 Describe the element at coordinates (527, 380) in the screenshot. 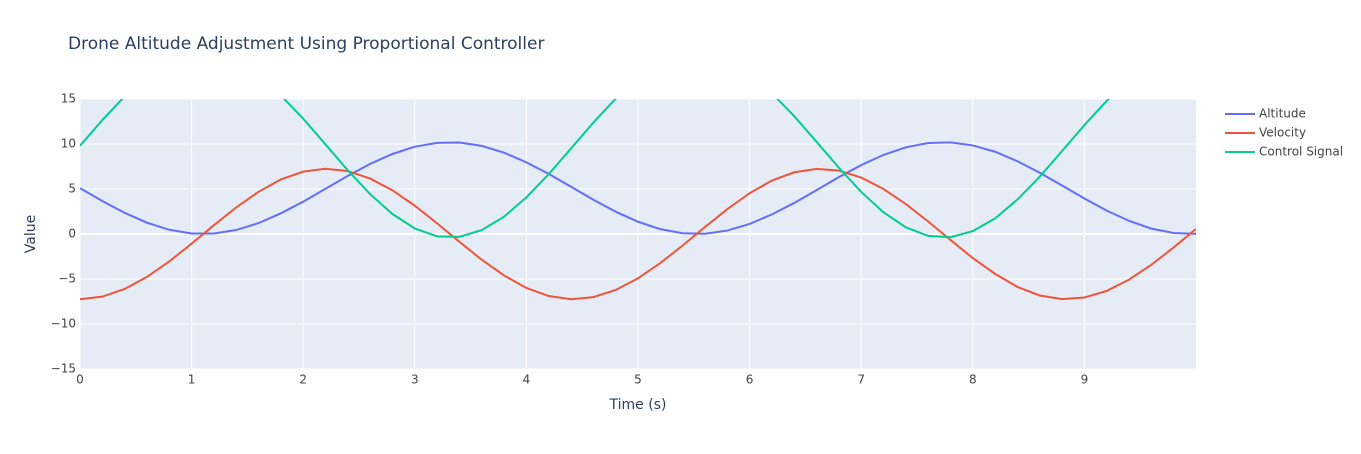

I see `x-tick-label: 4` at that location.